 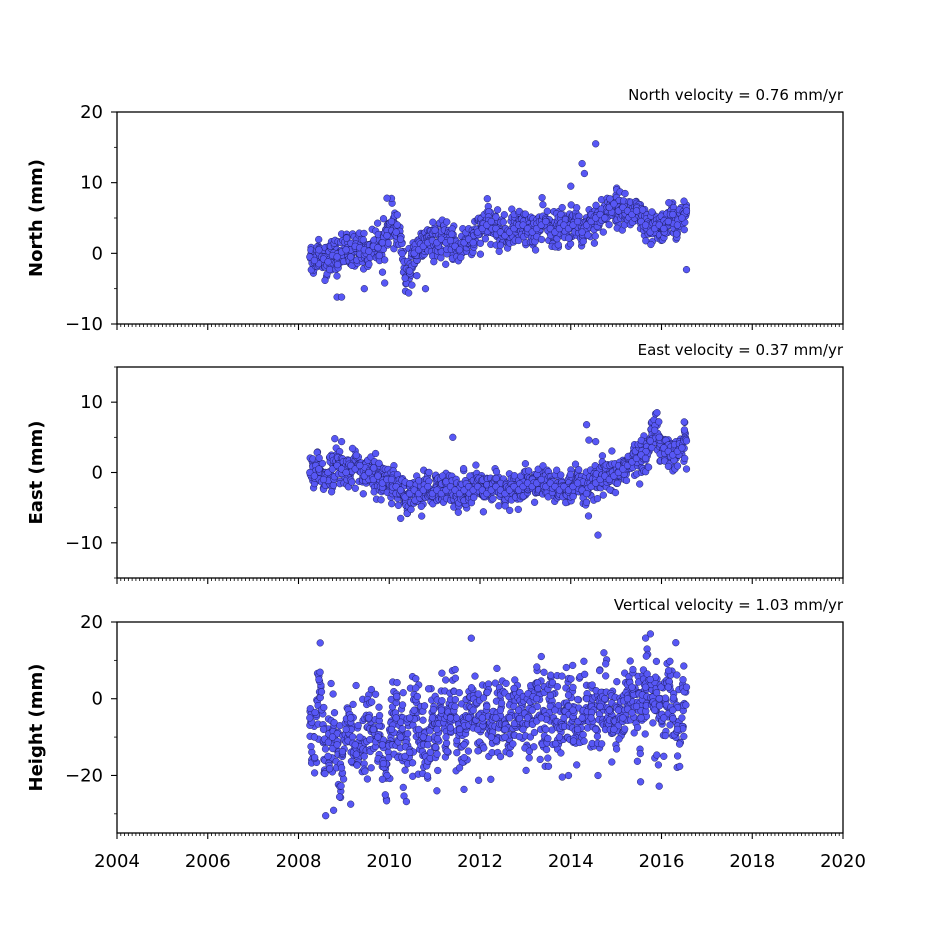 I want to click on velocity-label-height: Vertical velocity = 1.03 mm/yr, so click(x=729, y=605).